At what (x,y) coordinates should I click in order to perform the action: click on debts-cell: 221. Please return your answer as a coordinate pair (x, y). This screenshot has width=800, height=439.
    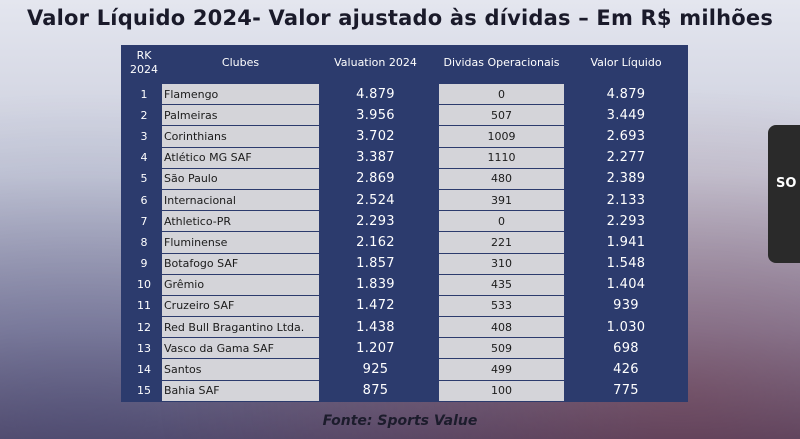
    Looking at the image, I should click on (501, 242).